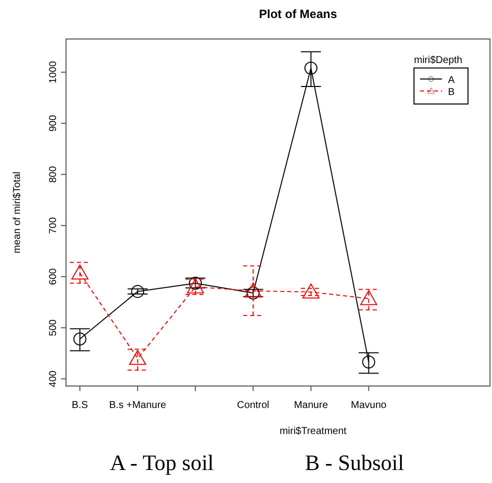 The image size is (492, 483). What do you see at coordinates (53, 174) in the screenshot?
I see `y-tick-label: 800` at bounding box center [53, 174].